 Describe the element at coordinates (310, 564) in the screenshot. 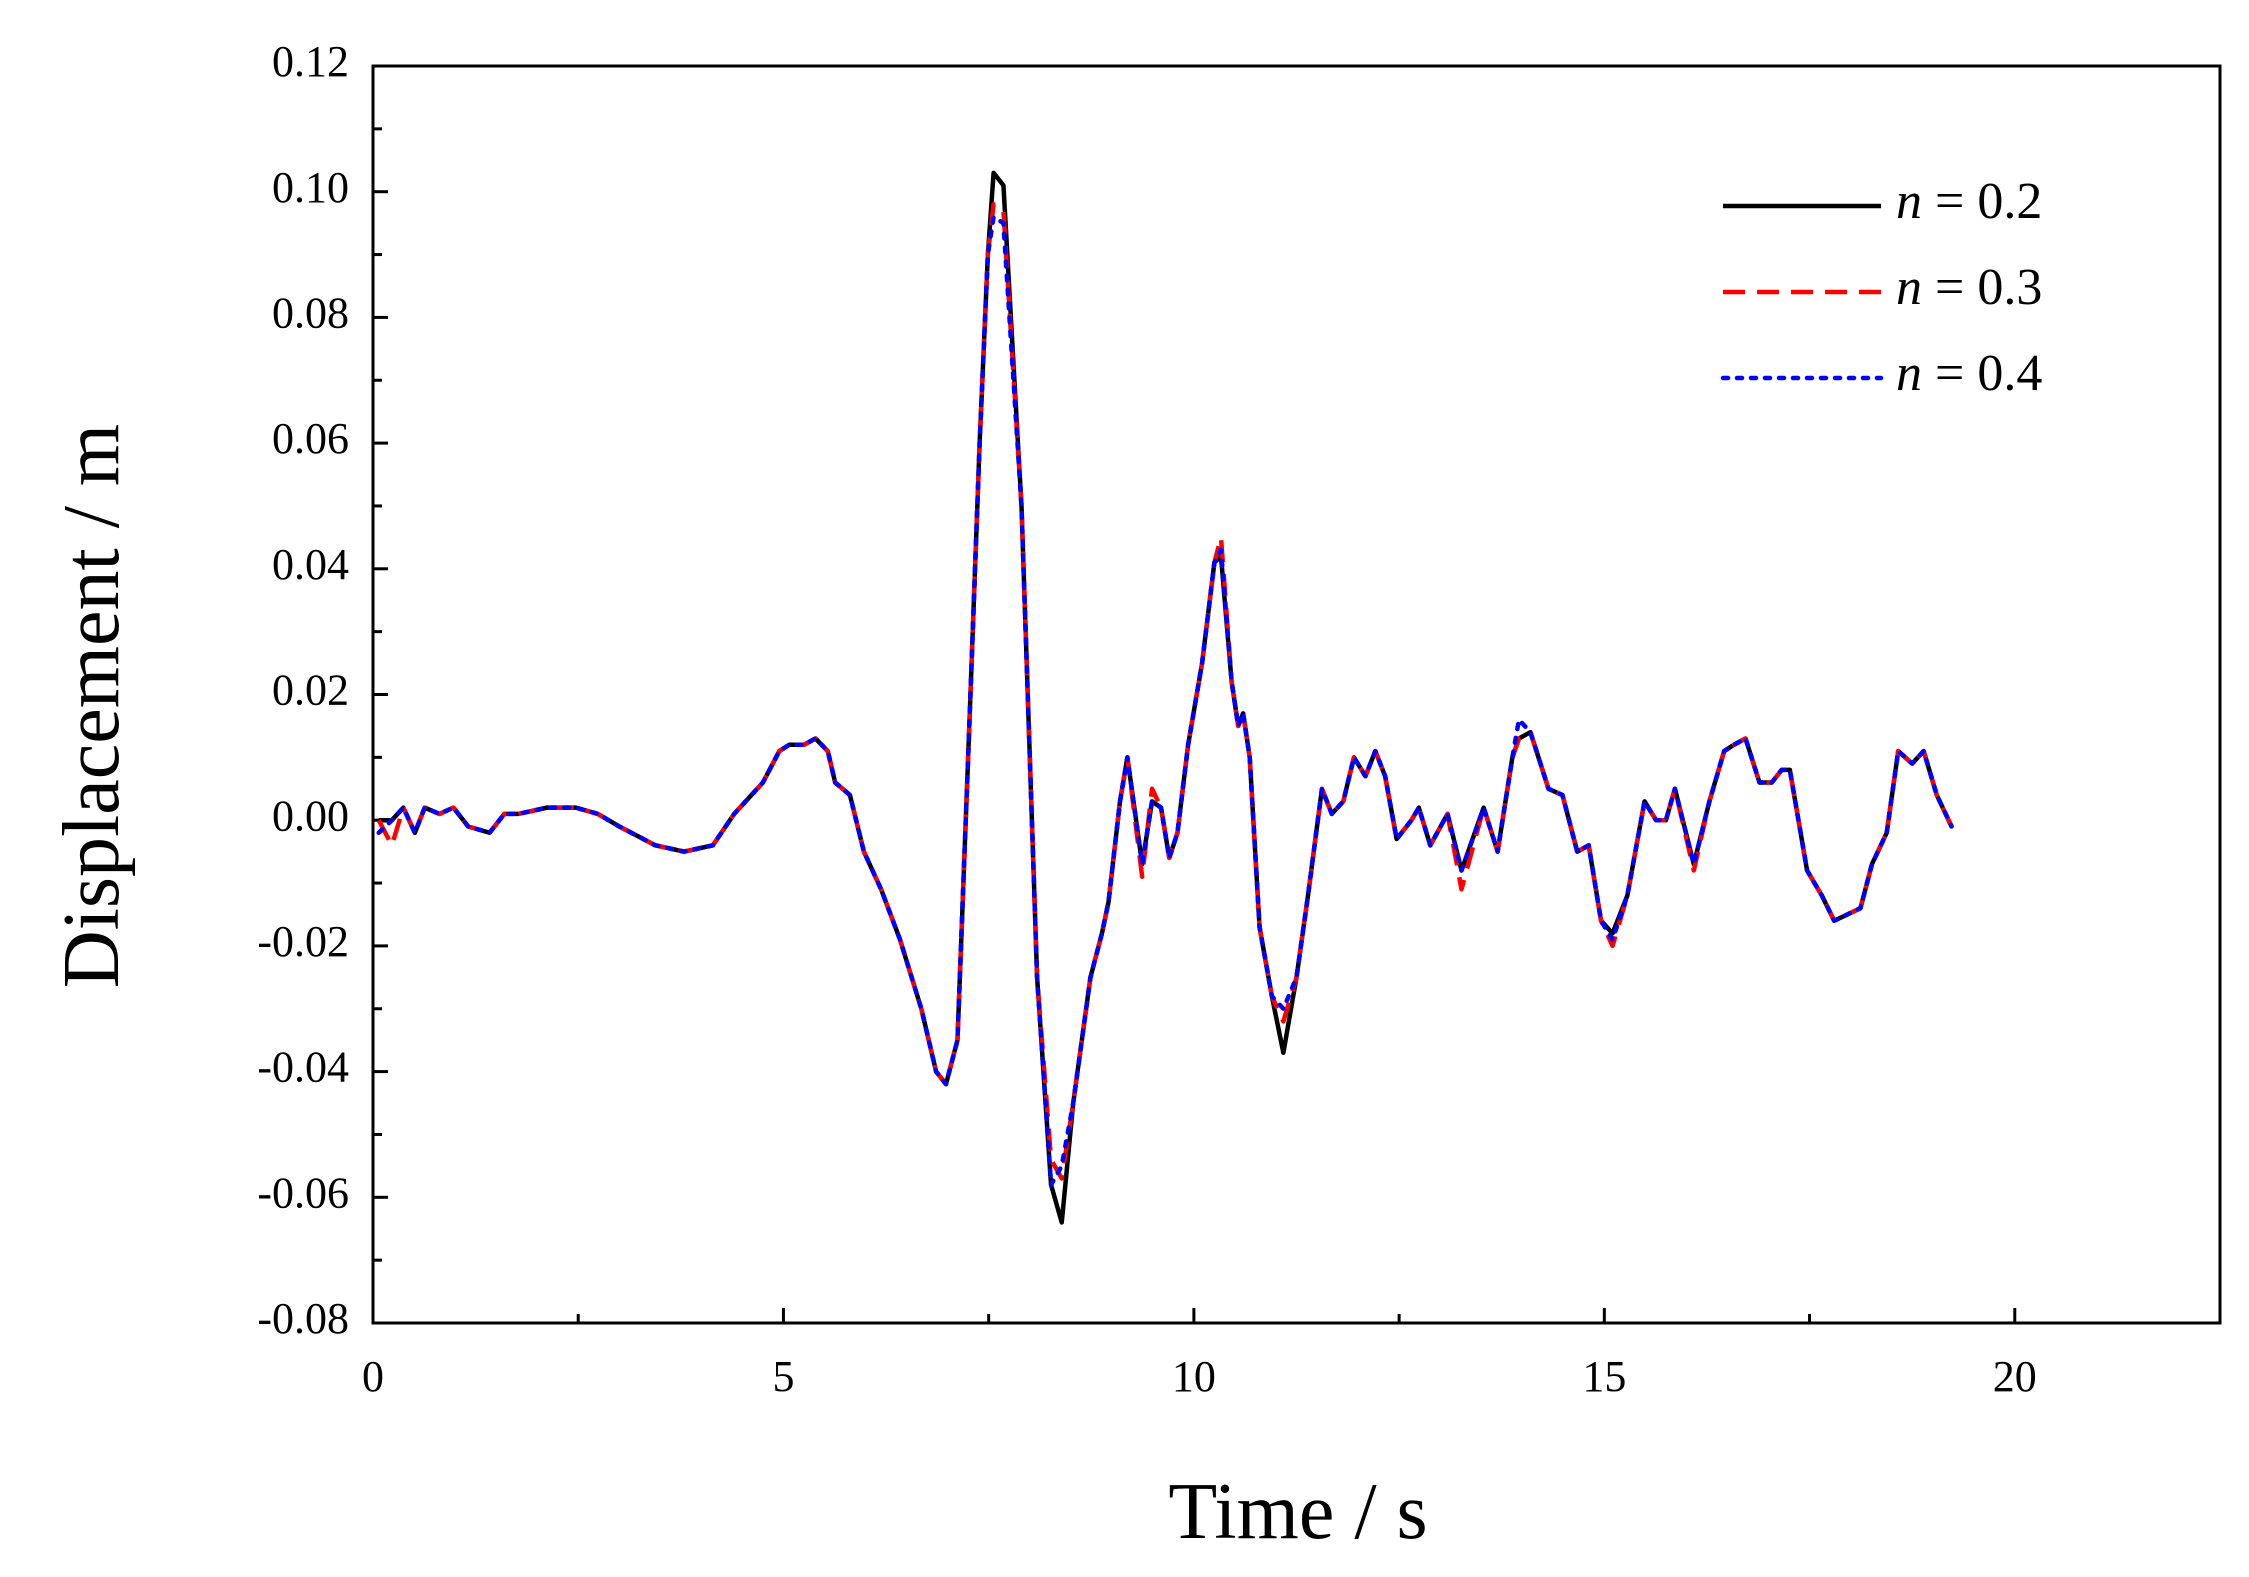

I see `y-tick-label: 0.04` at that location.